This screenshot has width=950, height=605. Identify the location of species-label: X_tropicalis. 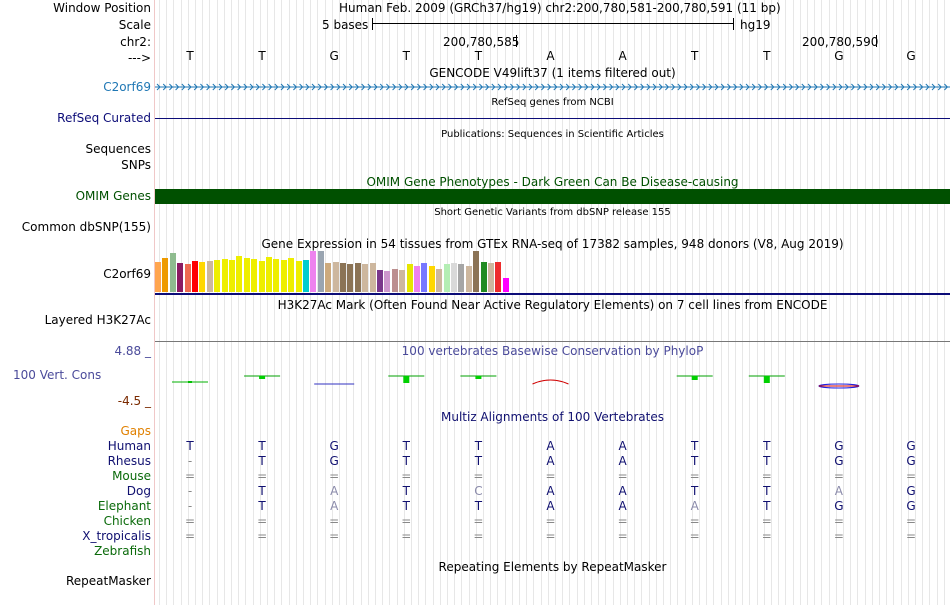
(116, 536).